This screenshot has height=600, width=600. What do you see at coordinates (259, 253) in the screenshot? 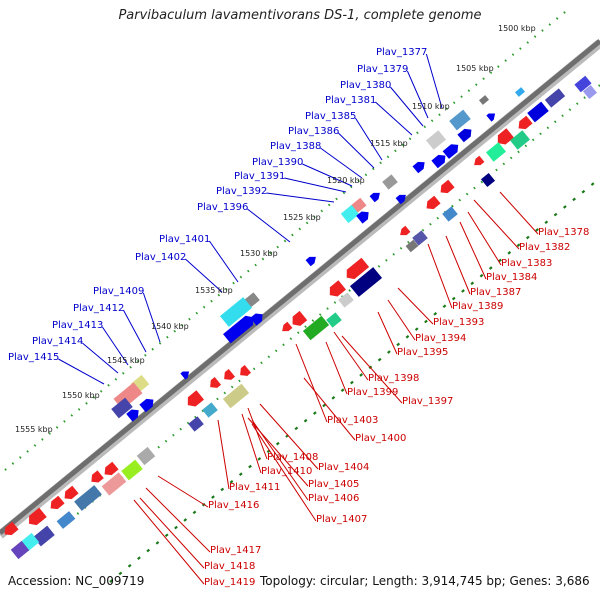
I see `tick-label: 1530 kbp` at bounding box center [259, 253].